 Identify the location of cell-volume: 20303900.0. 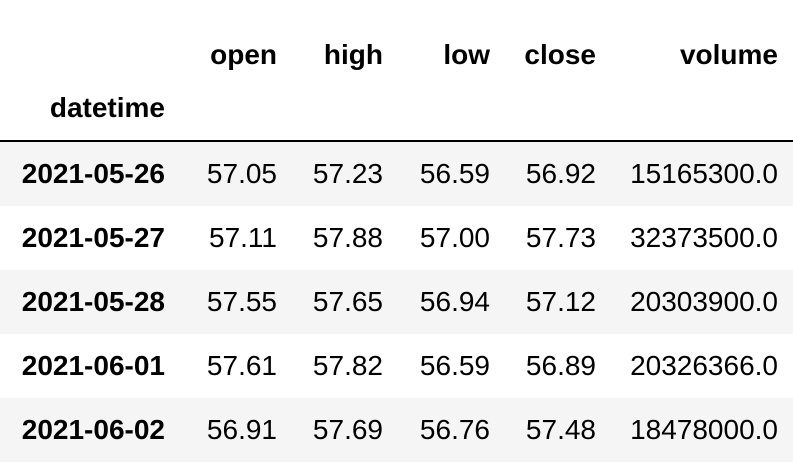
(704, 301).